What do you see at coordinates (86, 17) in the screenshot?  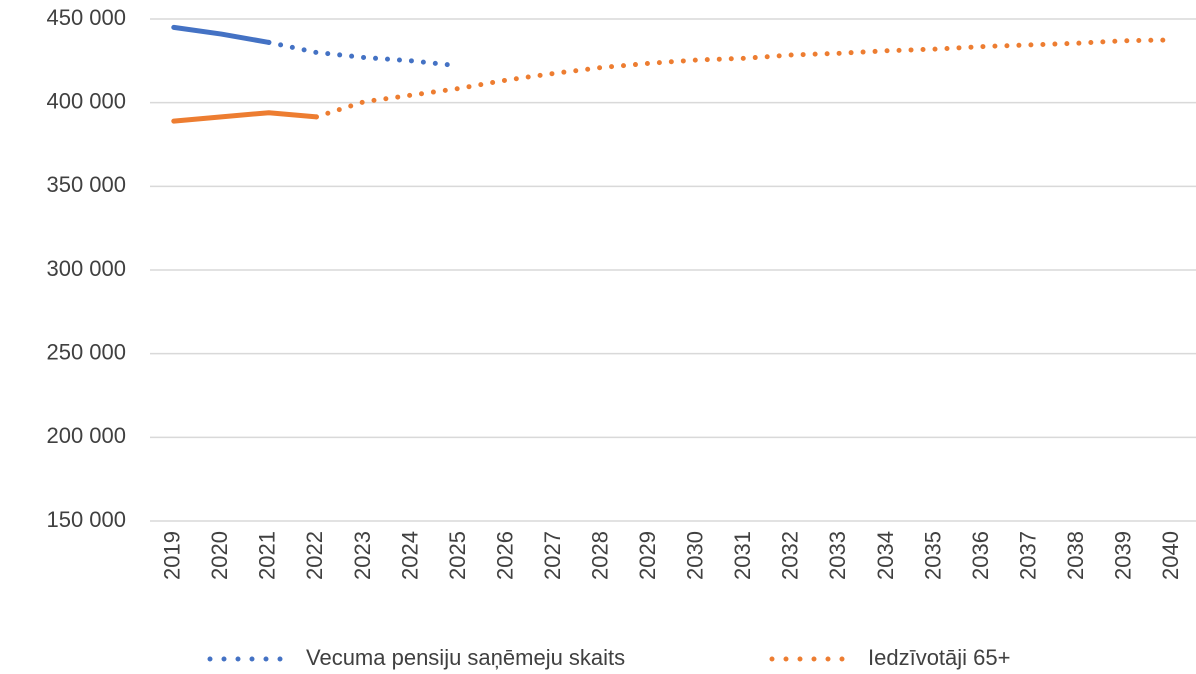 I see `y-tick-label: 450 000` at bounding box center [86, 17].